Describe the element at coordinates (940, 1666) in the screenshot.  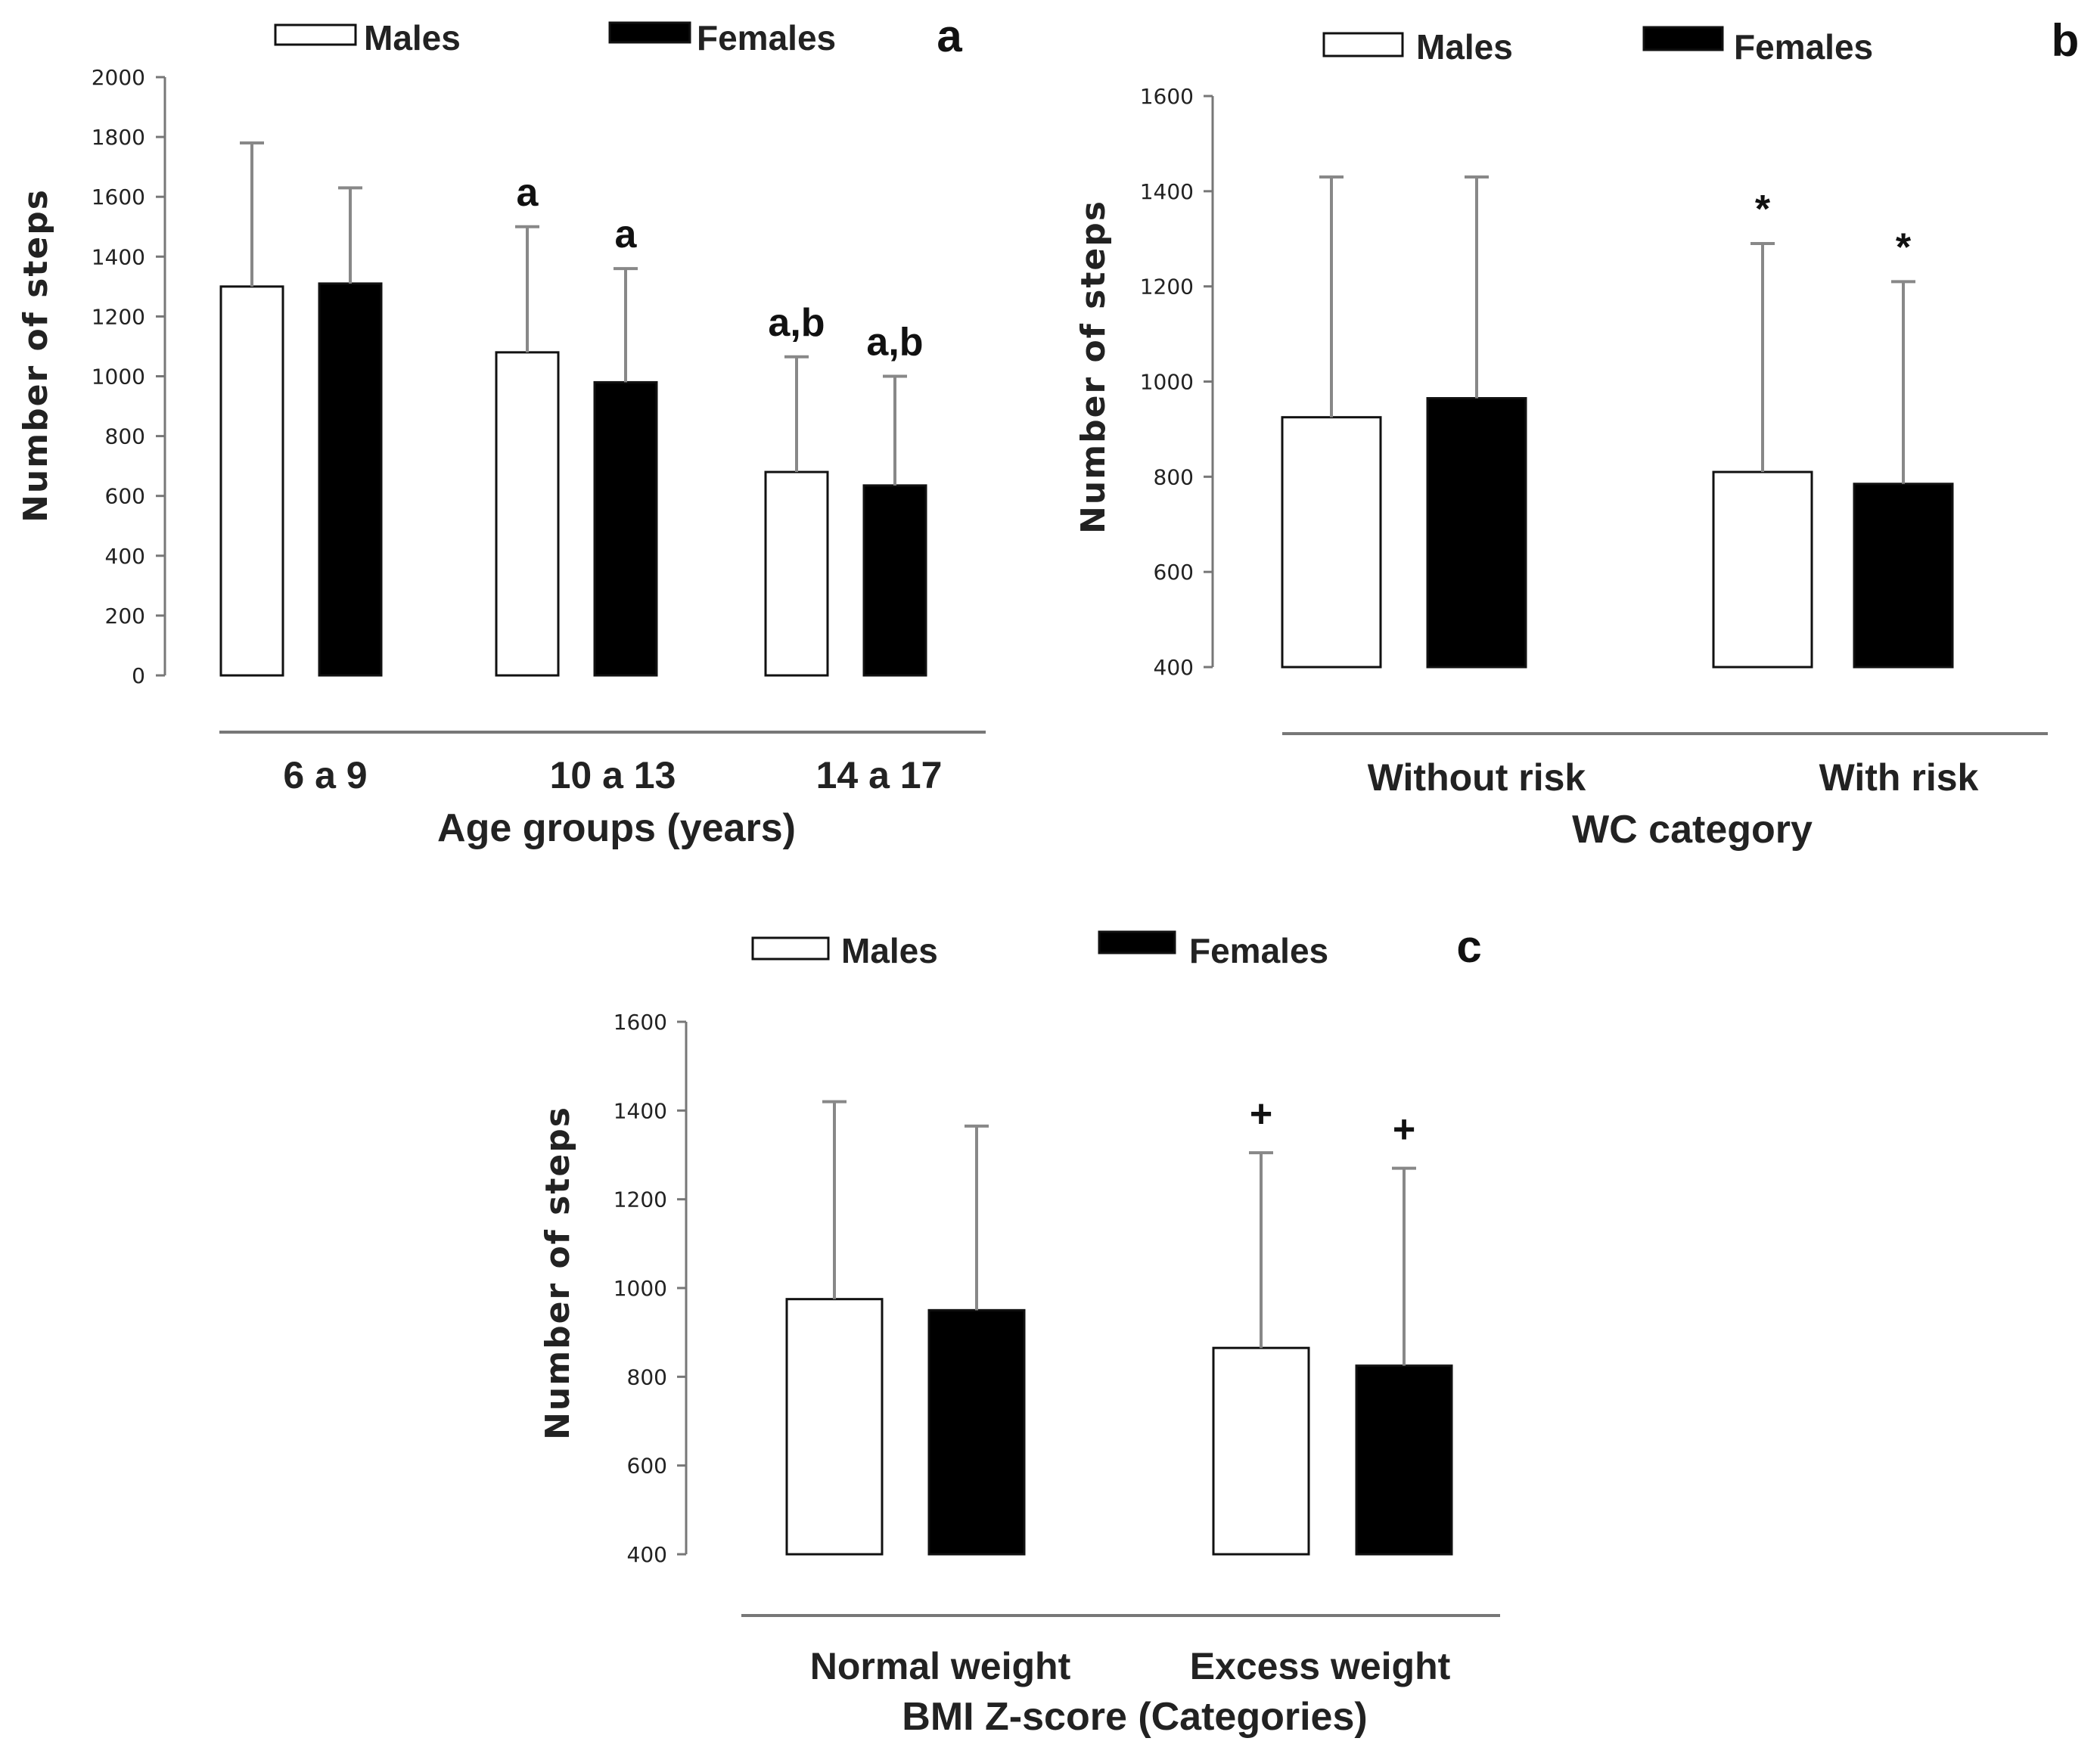
I see `x-category-label: Normal weight` at that location.